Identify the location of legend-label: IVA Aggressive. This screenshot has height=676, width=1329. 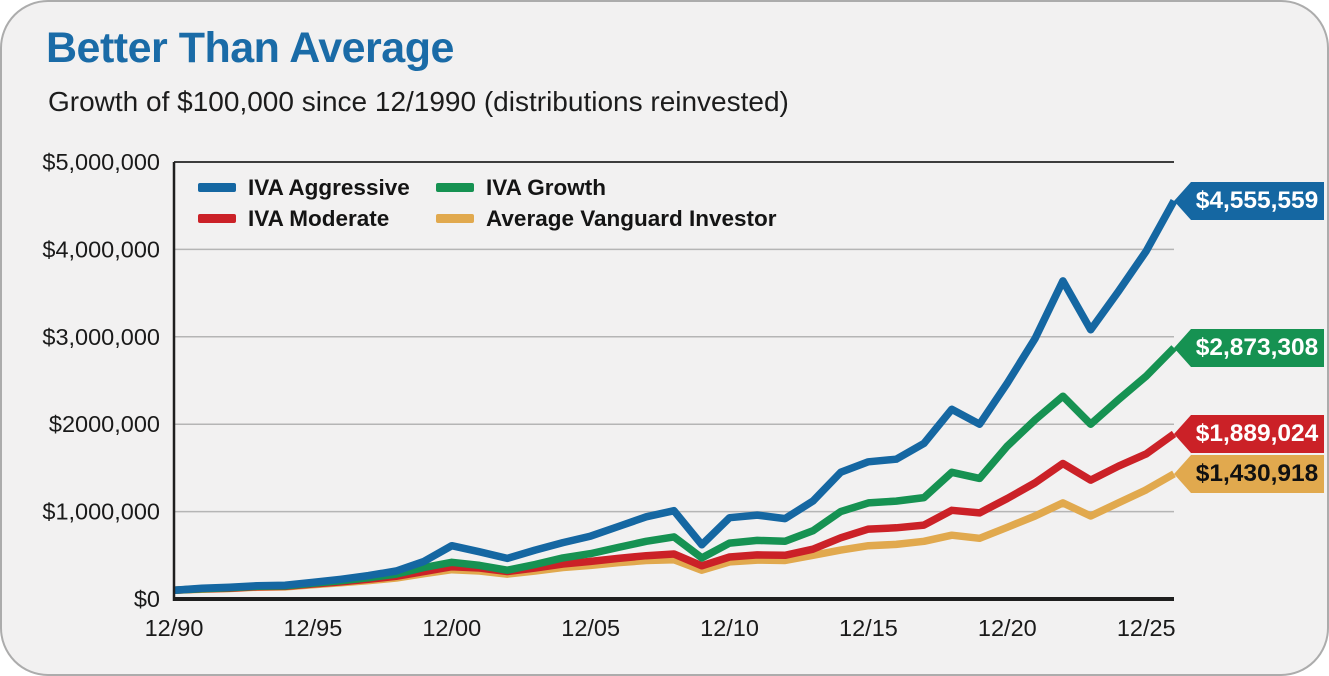
(329, 187).